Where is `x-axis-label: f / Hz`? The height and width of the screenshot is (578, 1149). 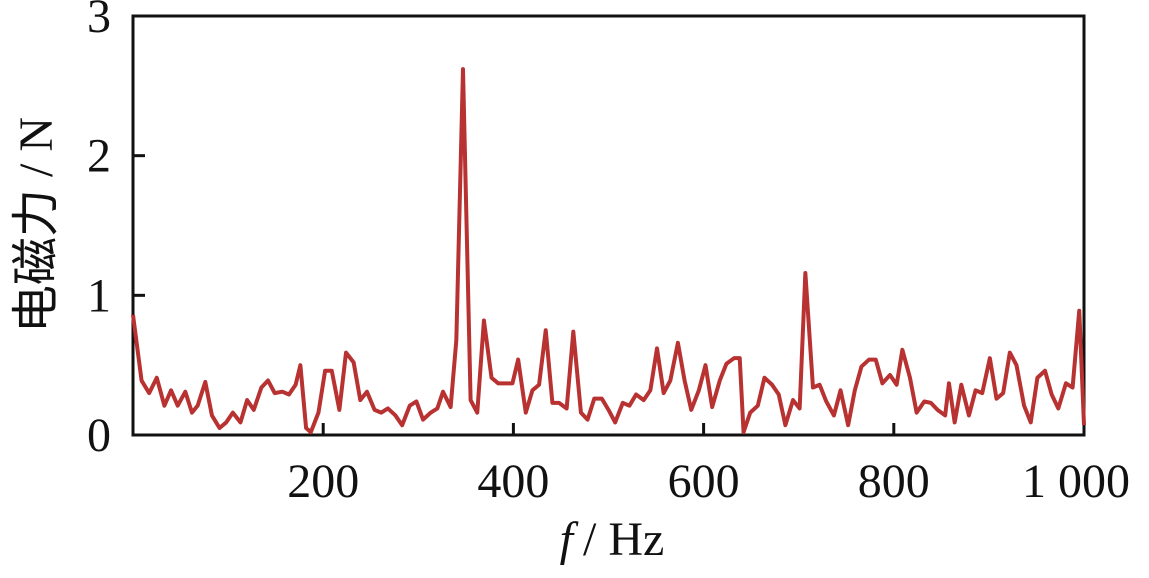 x-axis-label: f / Hz is located at coordinates (612, 539).